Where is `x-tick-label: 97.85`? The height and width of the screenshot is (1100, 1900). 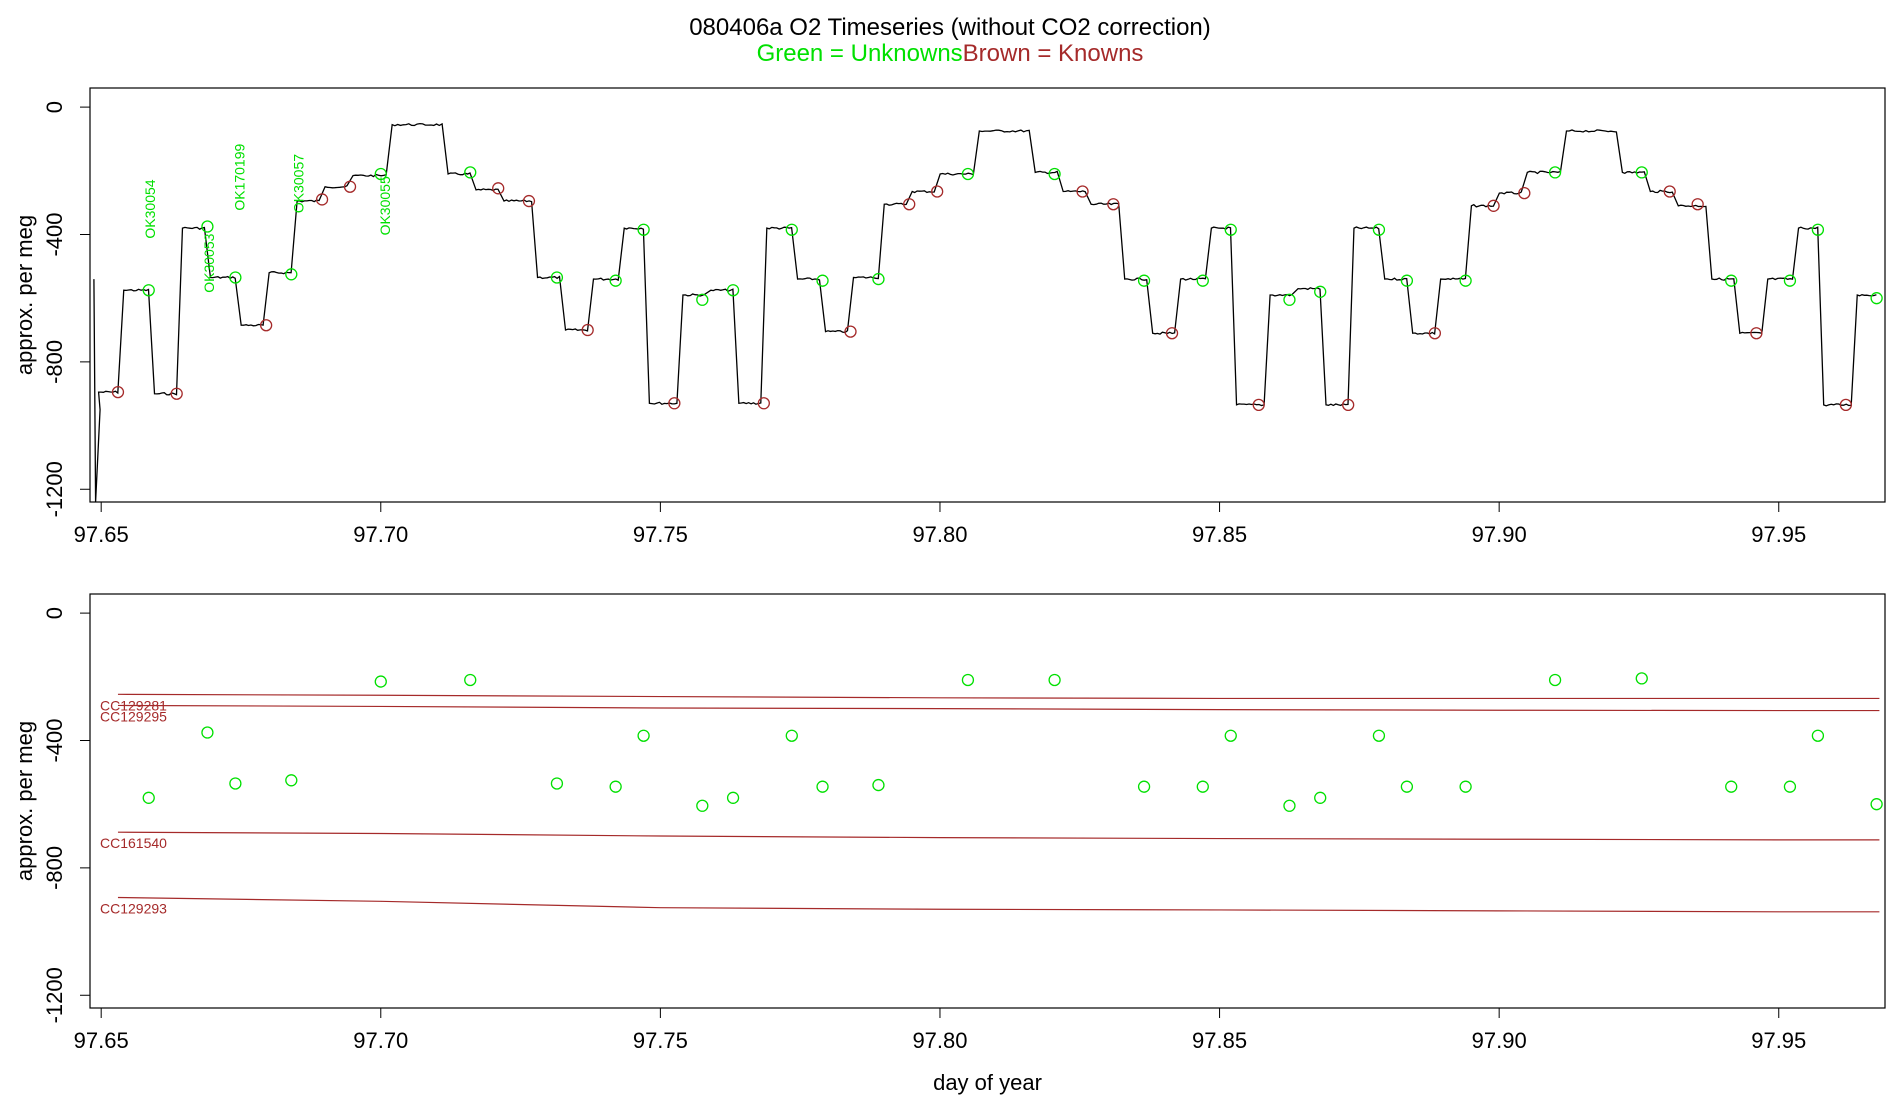 x-tick-label: 97.85 is located at coordinates (1219, 1040).